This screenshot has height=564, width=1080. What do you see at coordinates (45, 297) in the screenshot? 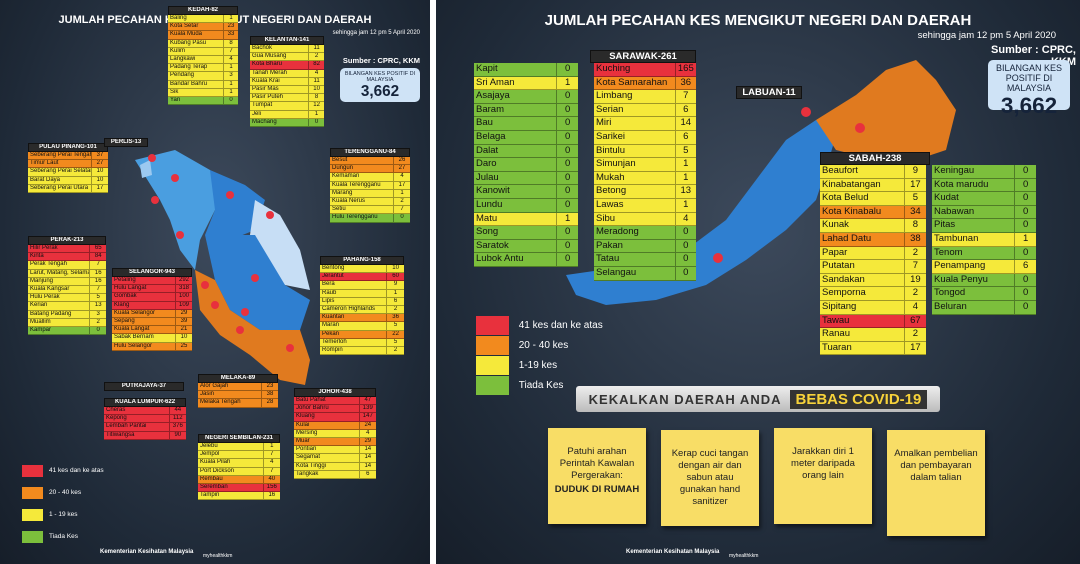
I see `district-name: Hulu Perak` at bounding box center [45, 297].